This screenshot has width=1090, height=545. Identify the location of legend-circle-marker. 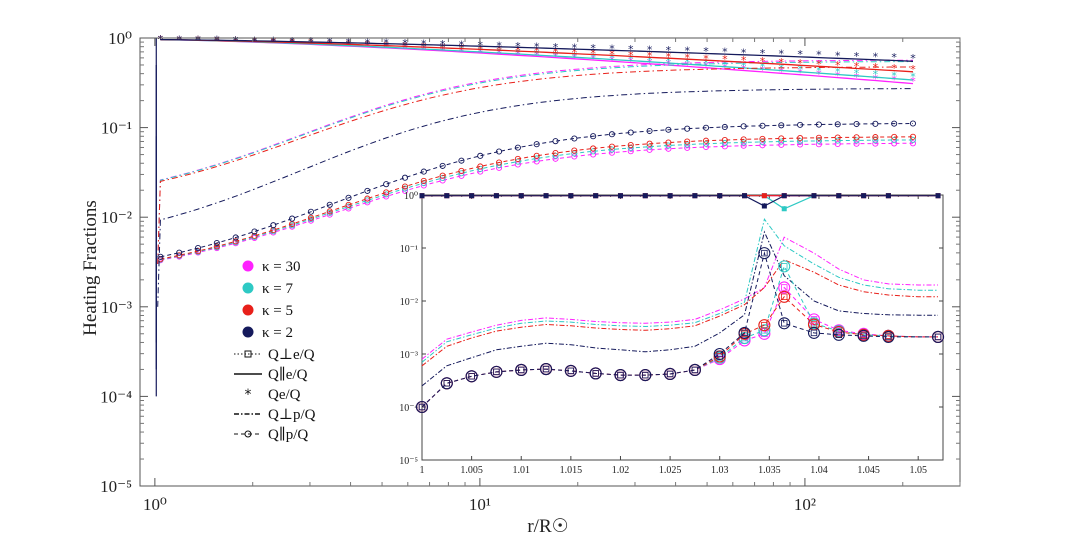
(248, 434).